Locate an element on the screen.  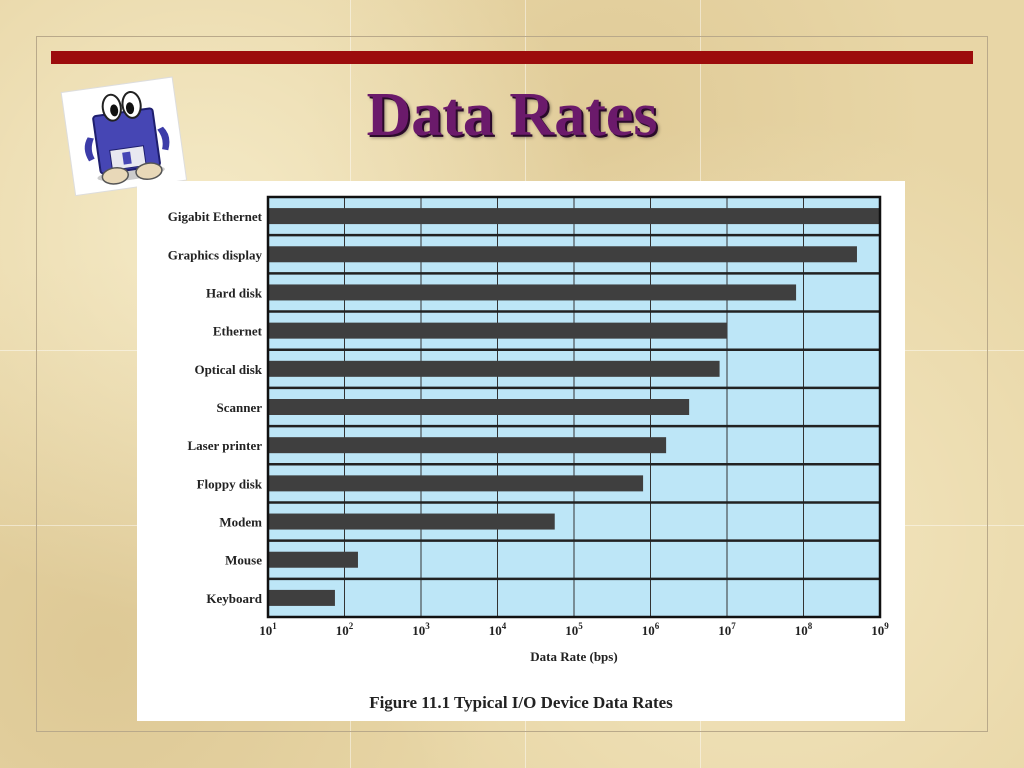
tick-label: 10⁸ is located at coordinates (804, 629).